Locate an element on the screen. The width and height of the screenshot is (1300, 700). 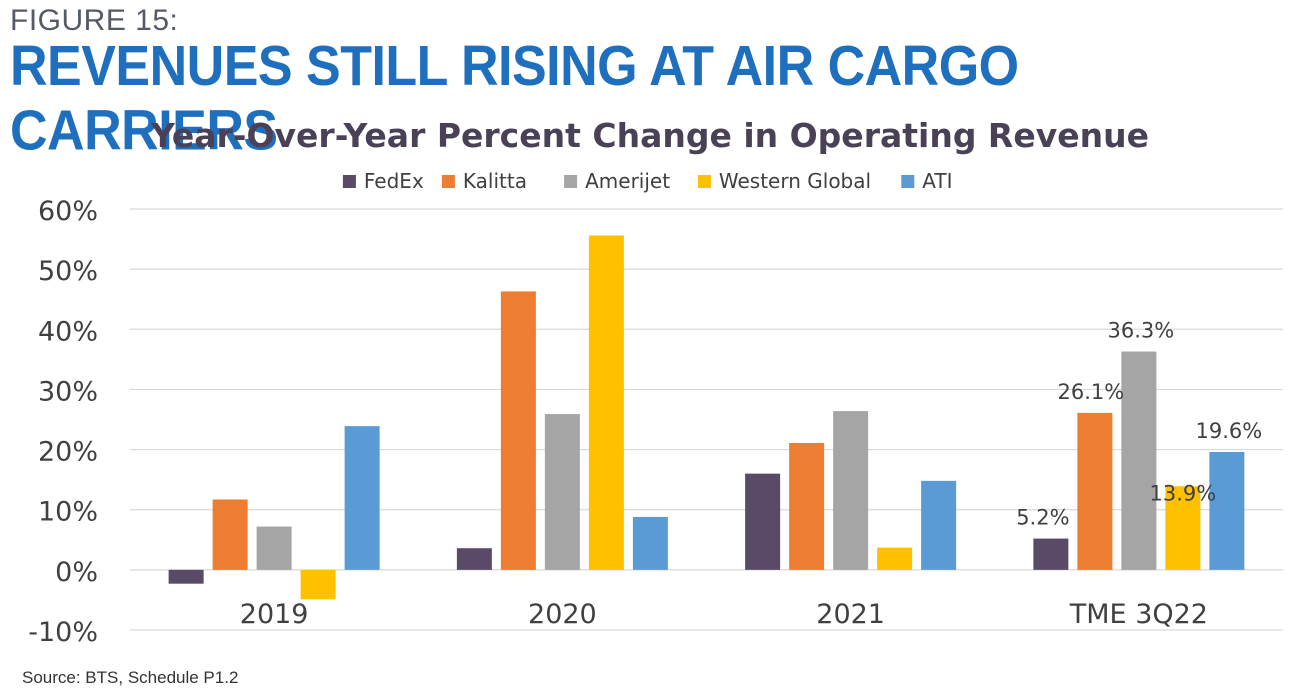
legend-swatch-amerijet is located at coordinates (571, 181).